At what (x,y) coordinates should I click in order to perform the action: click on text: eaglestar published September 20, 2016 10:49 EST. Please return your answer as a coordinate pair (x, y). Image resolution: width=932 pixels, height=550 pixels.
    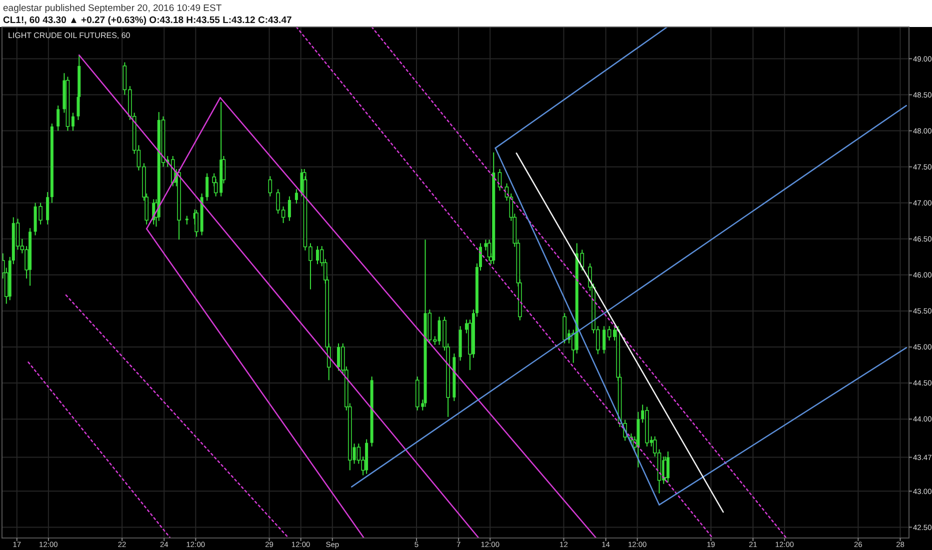
    Looking at the image, I should click on (112, 8).